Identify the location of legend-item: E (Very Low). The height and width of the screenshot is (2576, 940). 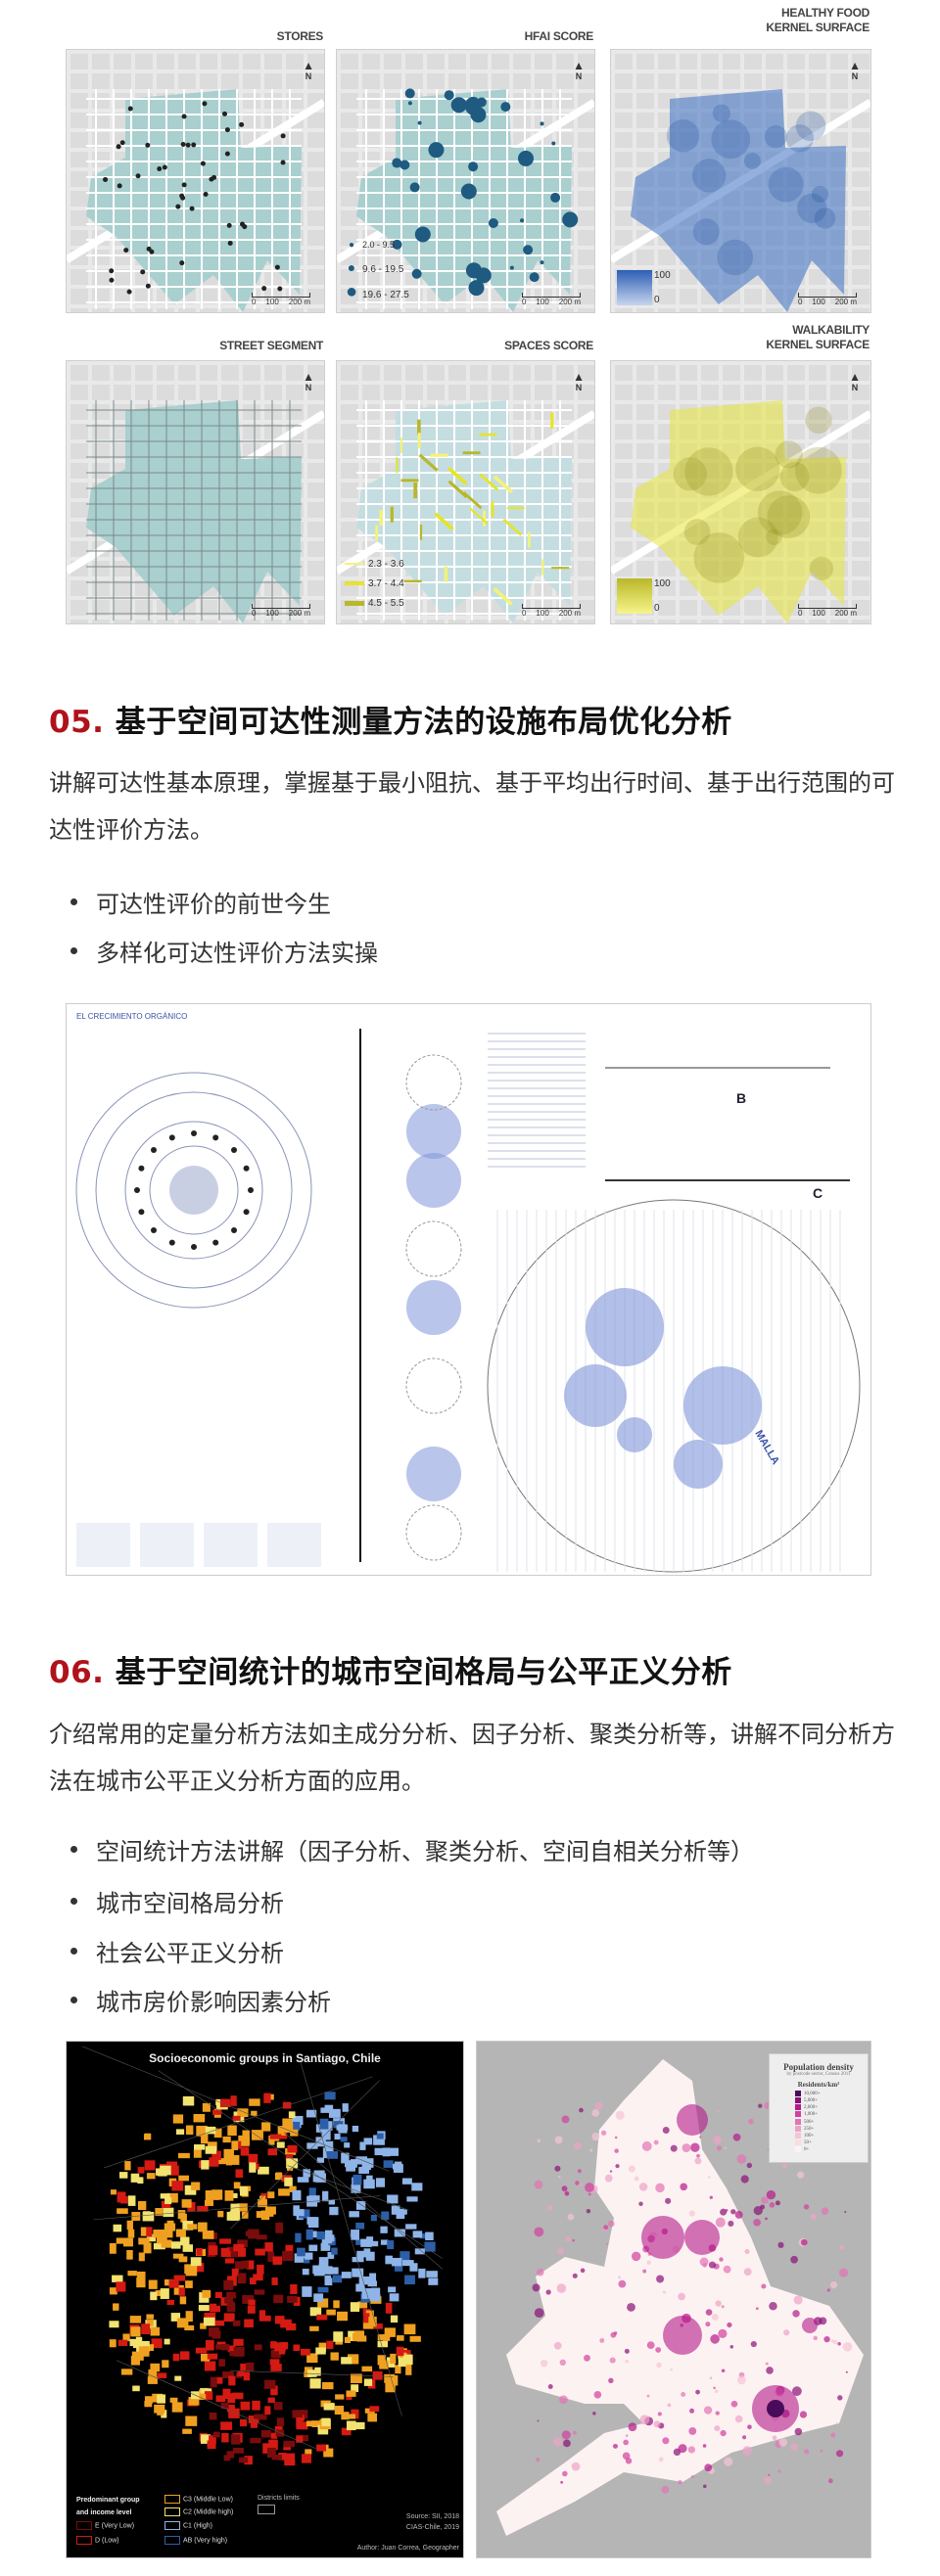
(105, 2525).